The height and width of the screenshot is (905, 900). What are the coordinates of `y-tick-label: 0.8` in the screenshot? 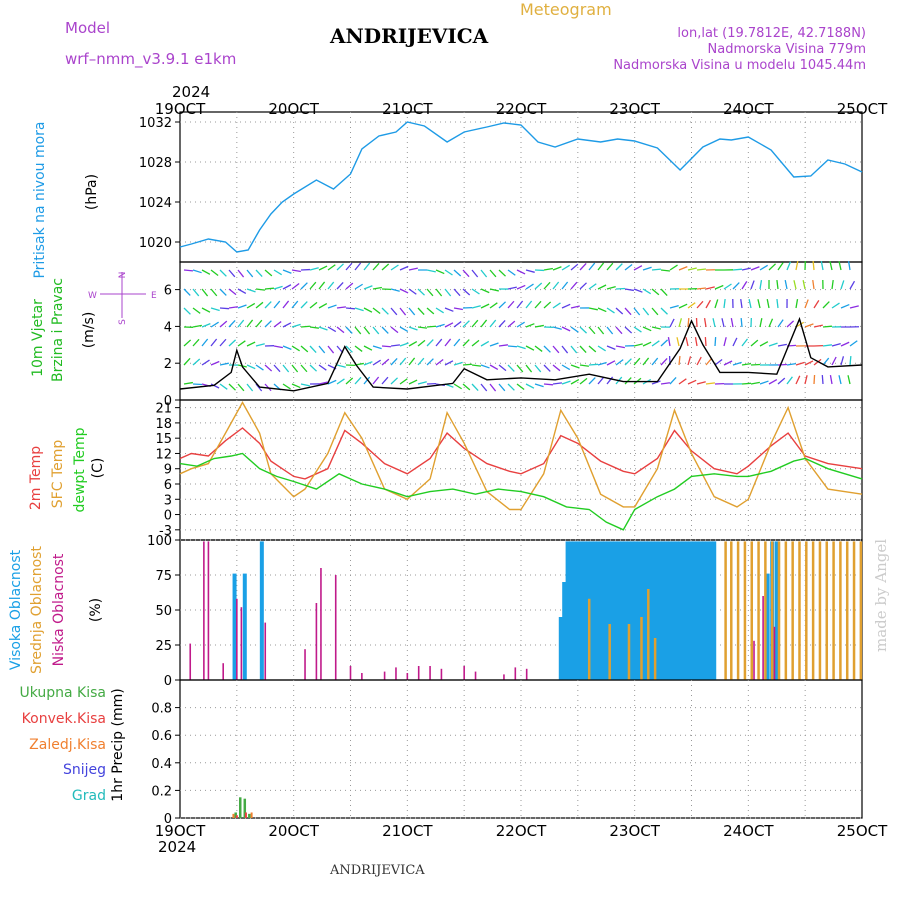 It's located at (161, 709).